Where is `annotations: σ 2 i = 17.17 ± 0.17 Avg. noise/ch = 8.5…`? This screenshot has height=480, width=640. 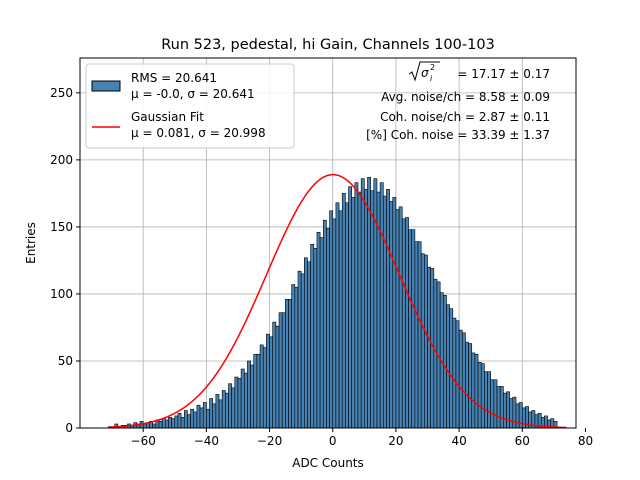
annotations: σ 2 i = 17.17 ± 0.17 Avg. noise/ch = 8.5… is located at coordinates (458, 101).